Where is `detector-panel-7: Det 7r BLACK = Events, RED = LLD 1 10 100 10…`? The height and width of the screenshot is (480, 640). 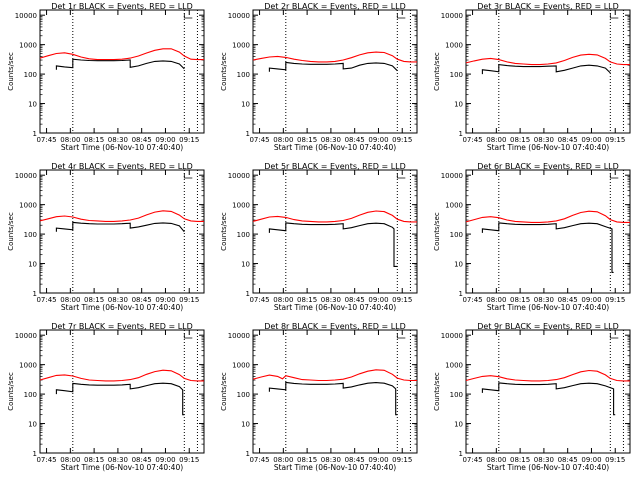
detector-panel-7: Det 7r BLACK = Events, RED = LLD 1 10 100 10… is located at coordinates (106, 397).